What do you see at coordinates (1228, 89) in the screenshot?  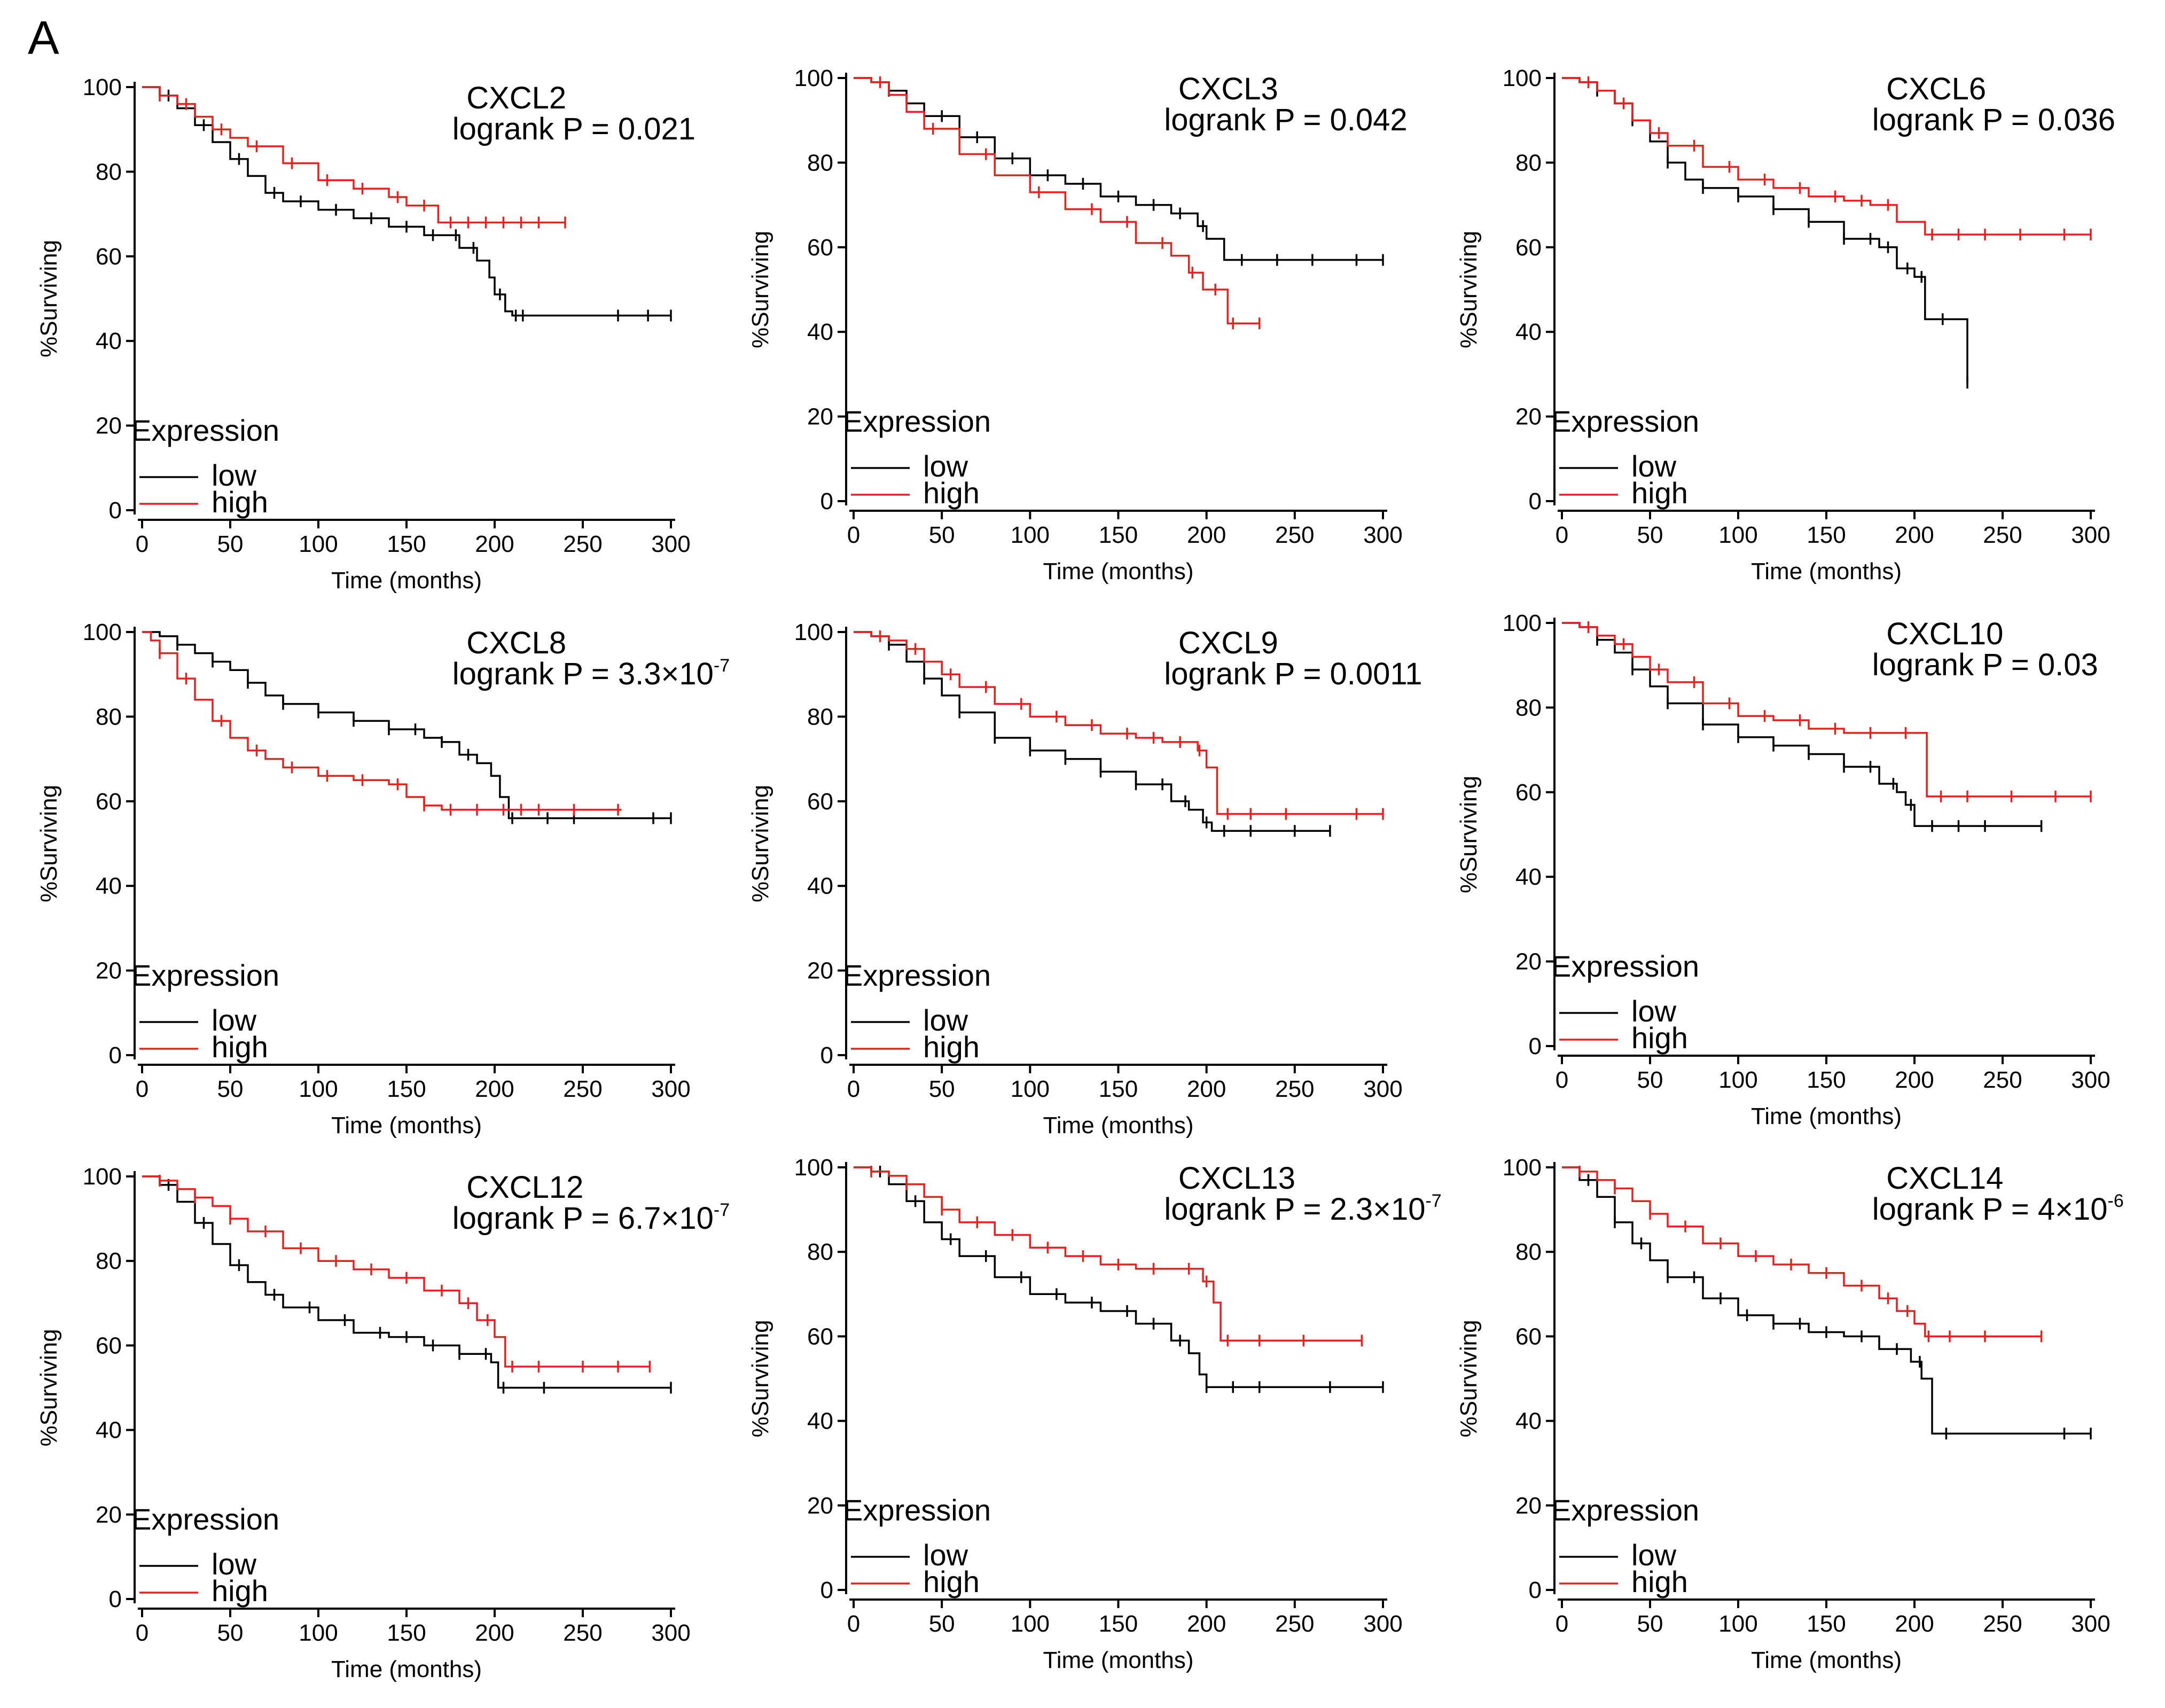 I see `gene-title: CXCL3` at bounding box center [1228, 89].